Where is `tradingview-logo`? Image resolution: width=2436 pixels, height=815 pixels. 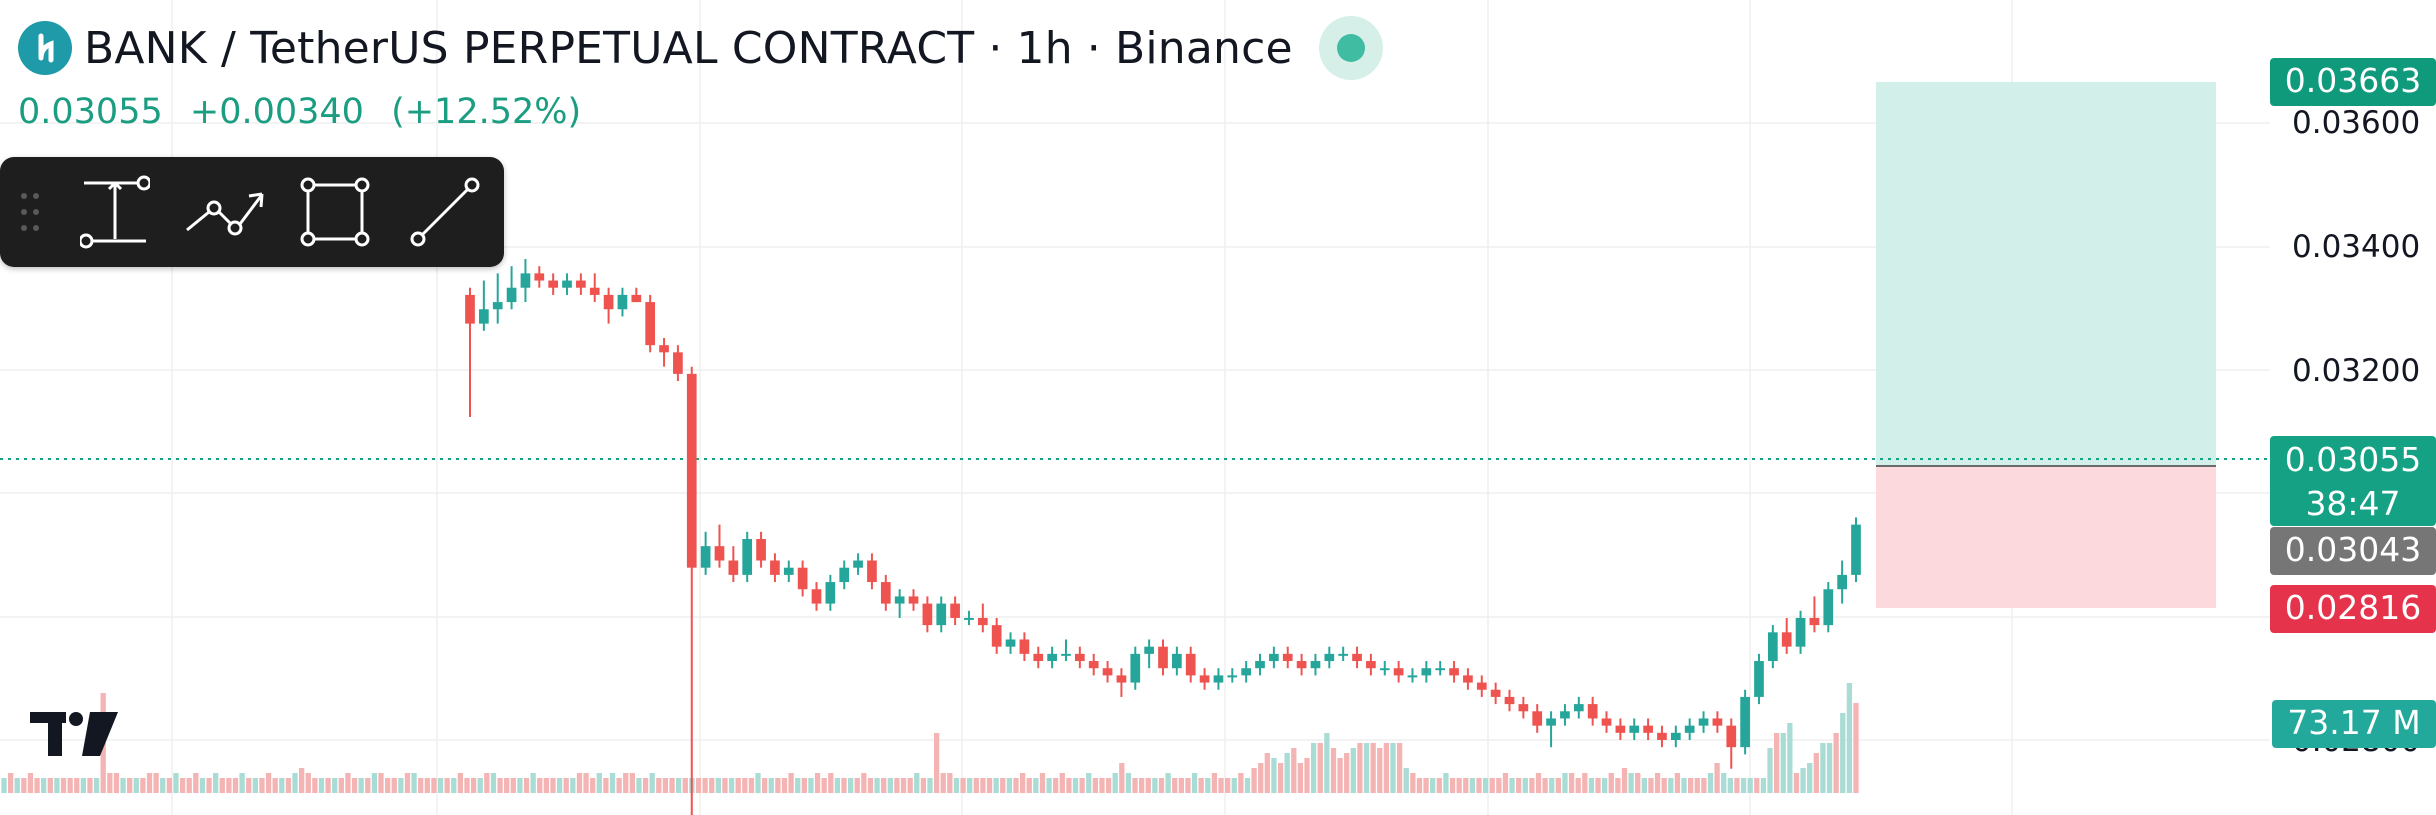
tradingview-logo is located at coordinates (75, 736).